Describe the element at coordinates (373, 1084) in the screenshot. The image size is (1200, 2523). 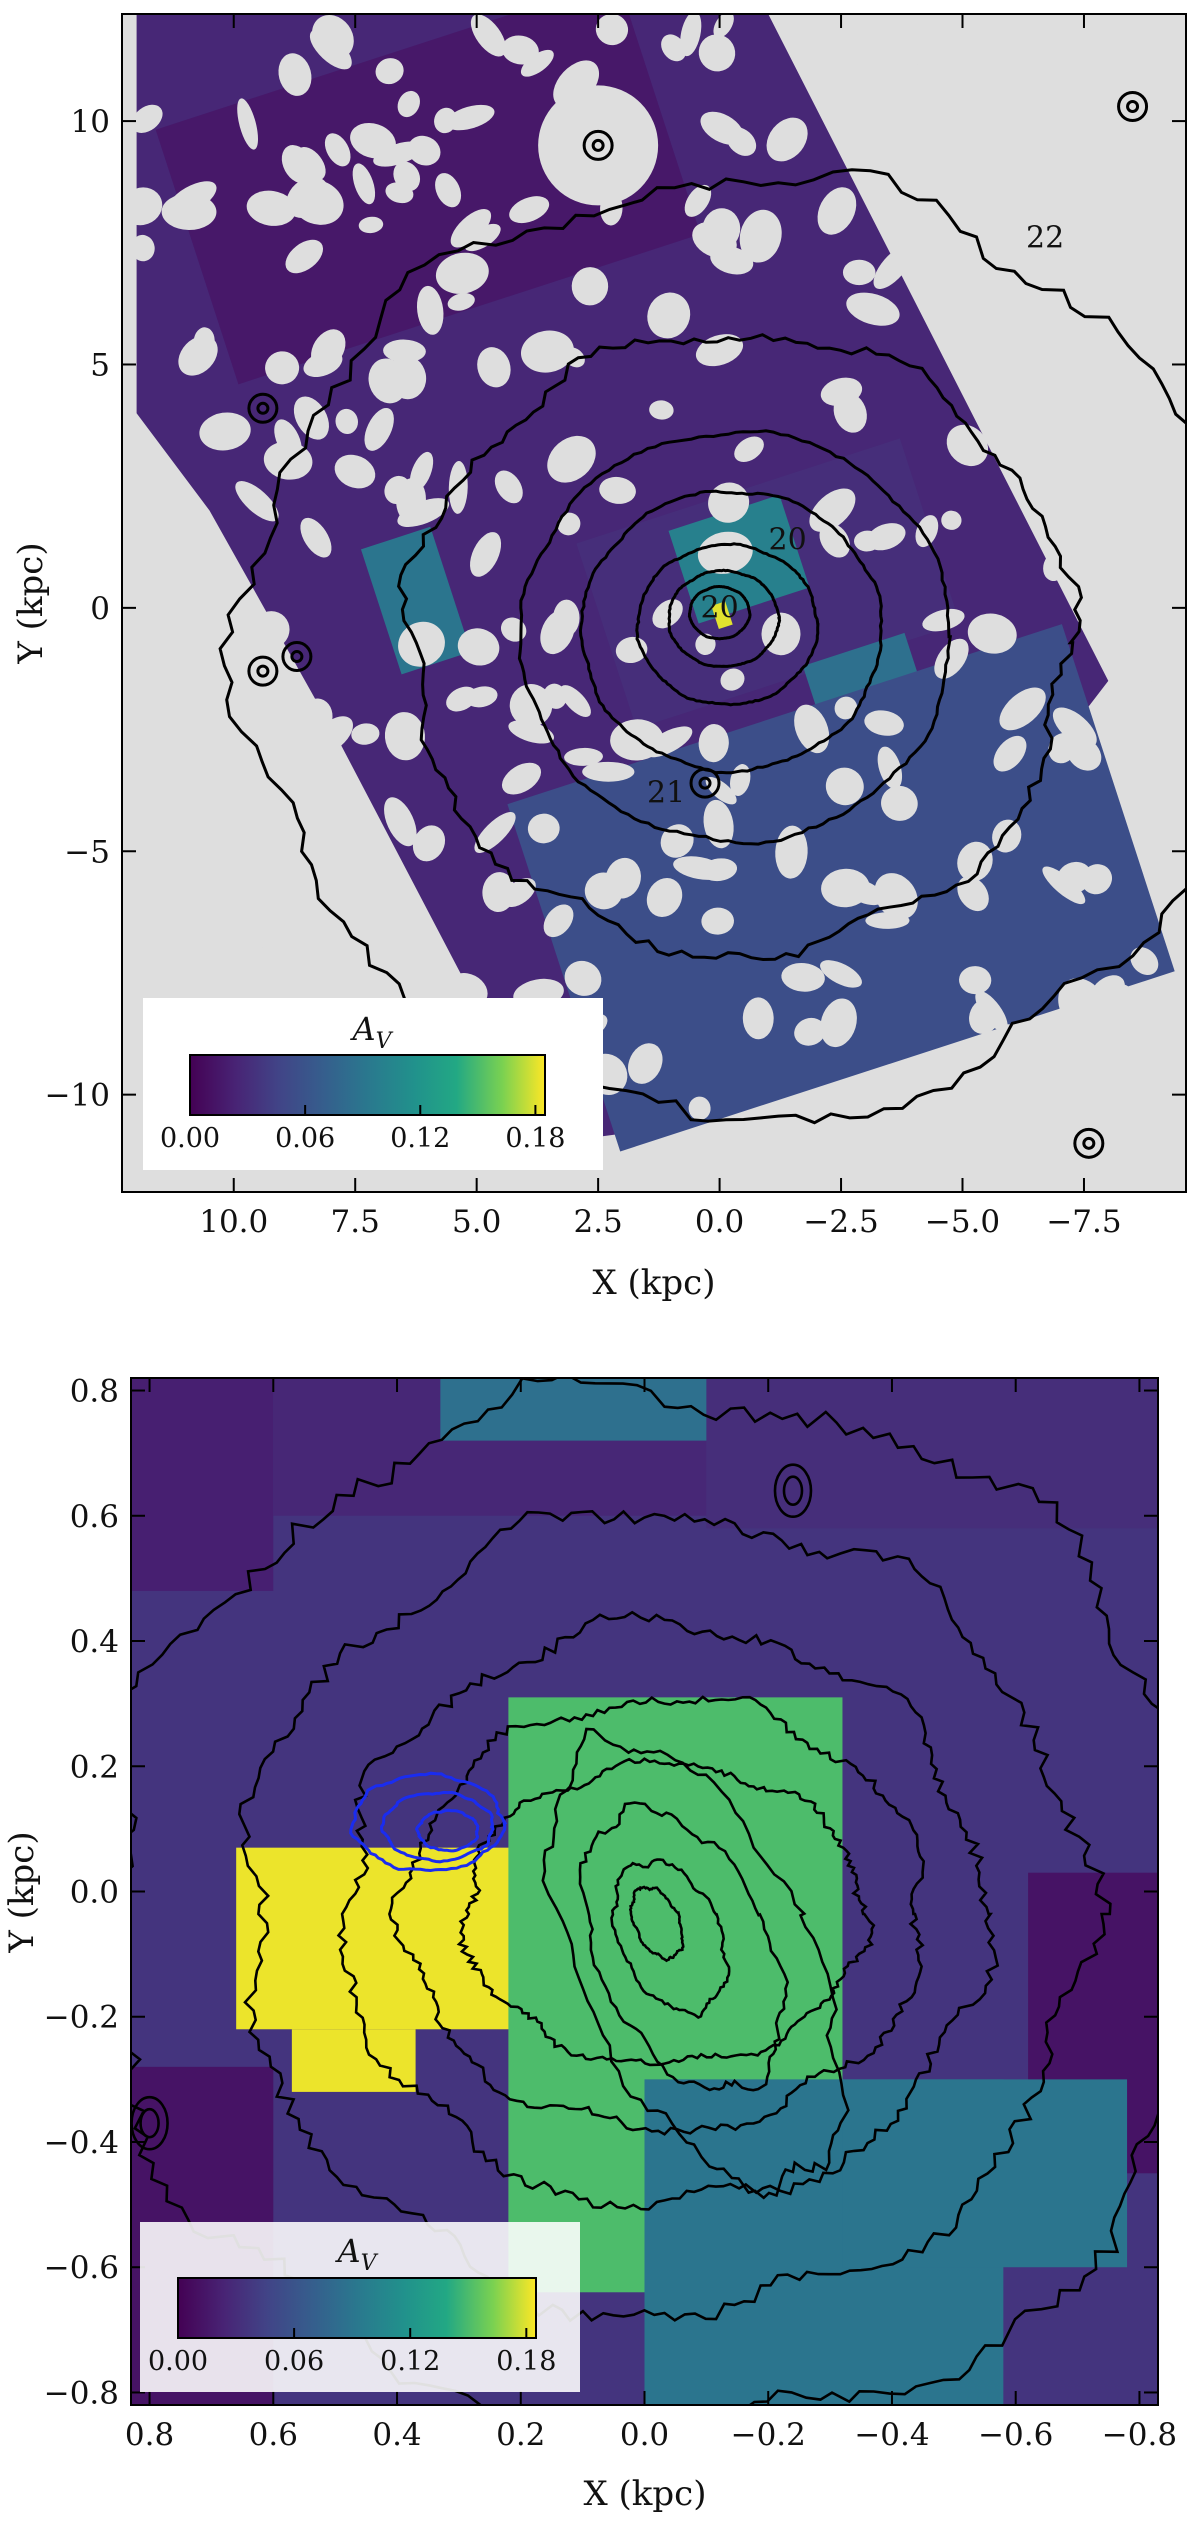
I see `top-colorbar-legend: AV 0.00 0.06 0.12 0.18` at that location.